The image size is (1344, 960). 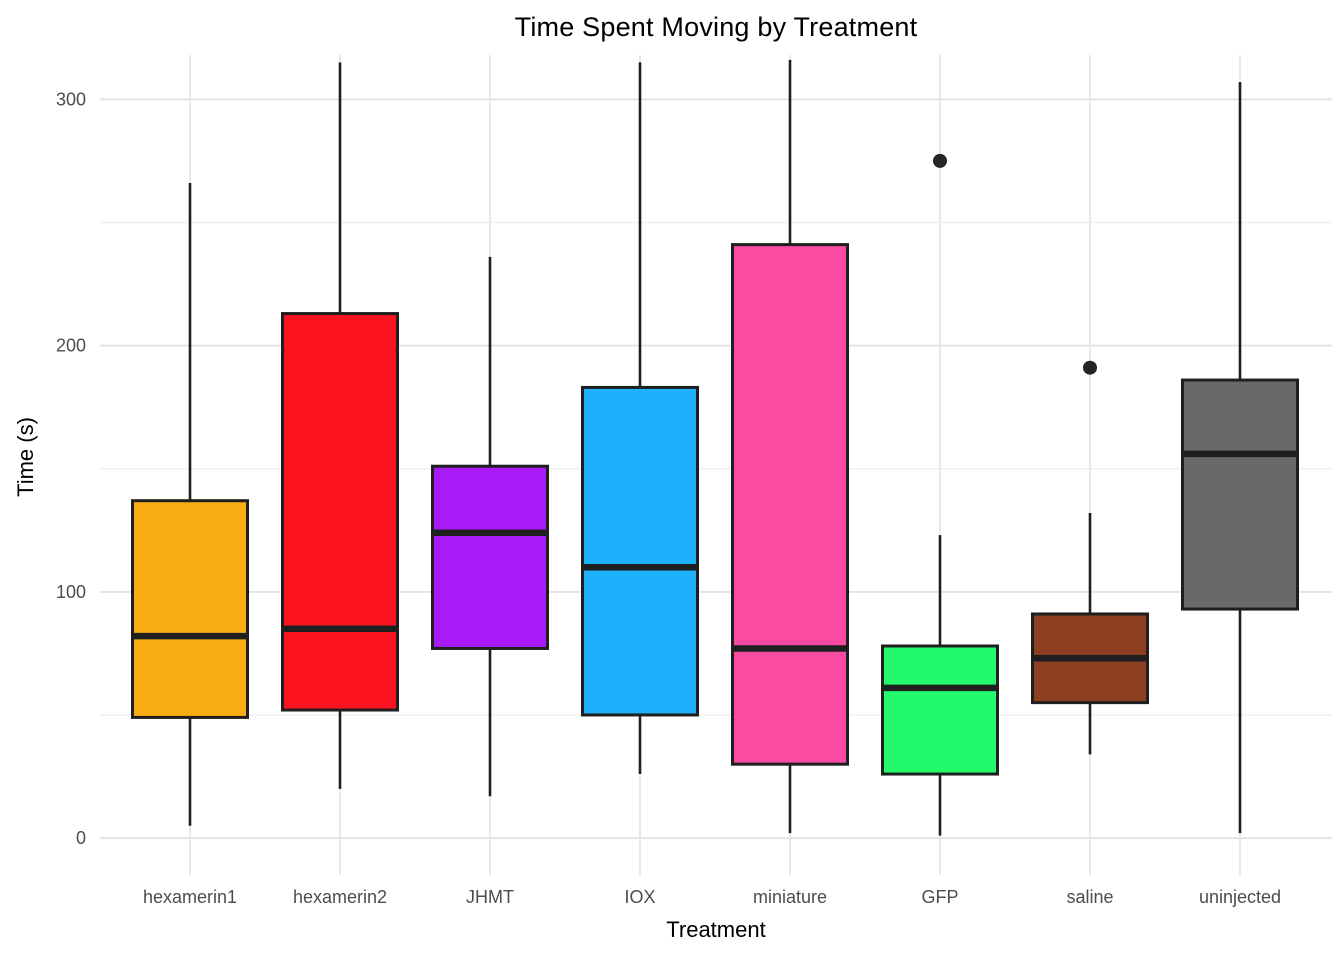 I want to click on box-IOX, so click(x=640, y=551).